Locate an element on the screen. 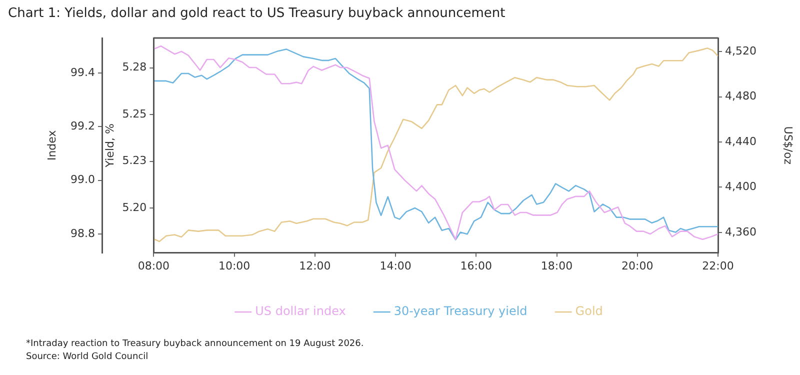 Image resolution: width=800 pixels, height=375 pixels. y3-tick-label: 4,480 is located at coordinates (740, 96).